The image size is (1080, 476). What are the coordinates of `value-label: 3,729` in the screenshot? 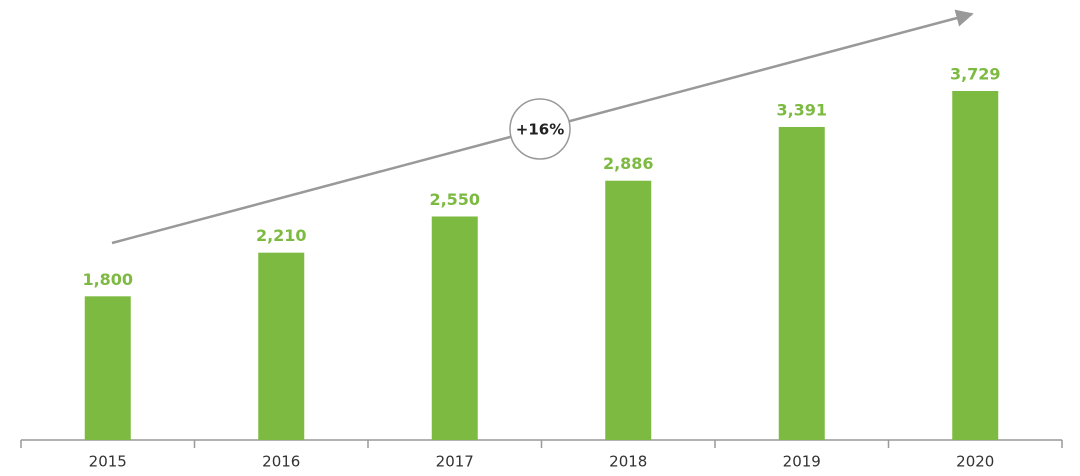 It's located at (975, 74).